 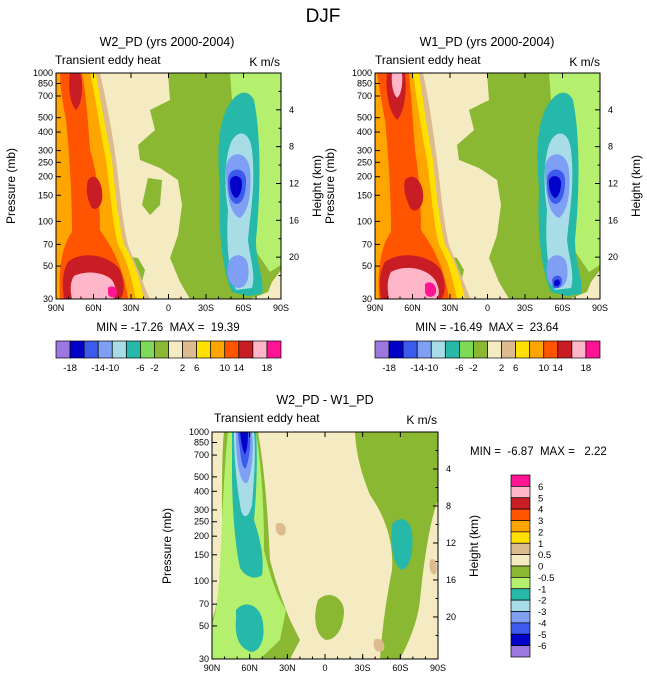 What do you see at coordinates (538, 452) in the screenshot?
I see `stats-text: MIN = -6.87 MAX = 2.22` at bounding box center [538, 452].